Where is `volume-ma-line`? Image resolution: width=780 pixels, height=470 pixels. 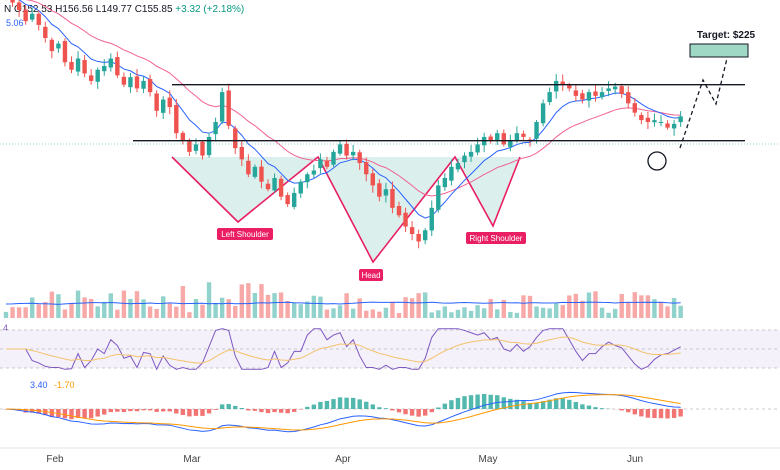 volume-ma-line is located at coordinates (343, 303).